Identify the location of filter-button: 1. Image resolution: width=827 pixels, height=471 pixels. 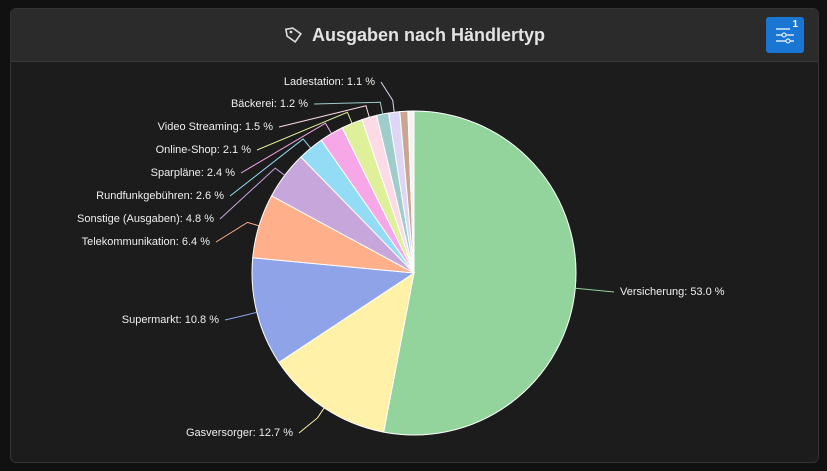
(785, 35).